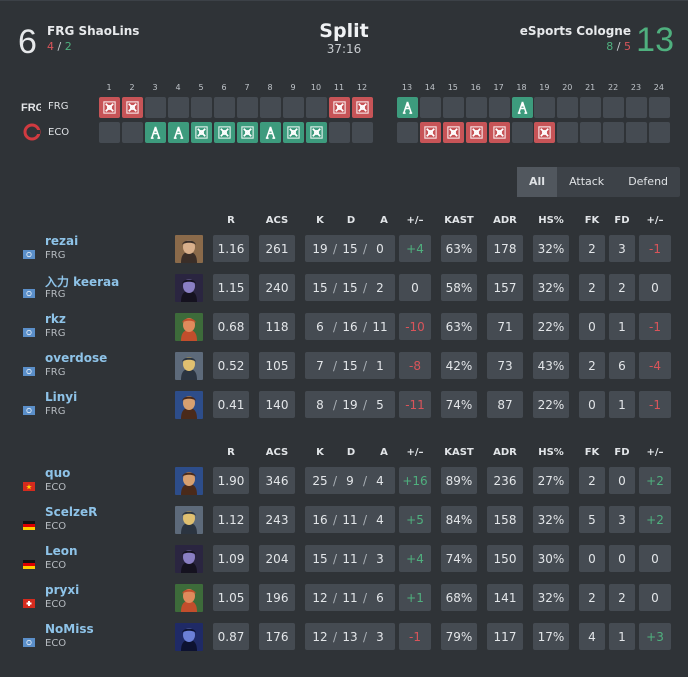 The width and height of the screenshot is (688, 677). What do you see at coordinates (189, 522) in the screenshot?
I see `agent-killjoy-icon` at bounding box center [189, 522].